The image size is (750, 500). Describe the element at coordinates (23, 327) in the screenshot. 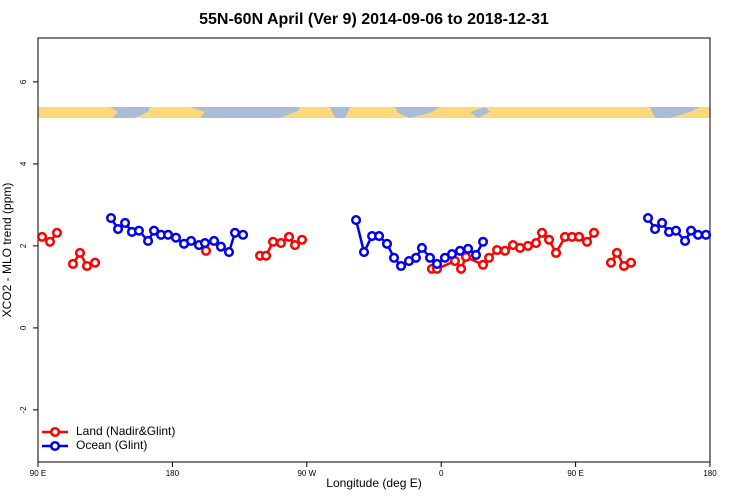

I see `y-tick-label: 0` at that location.